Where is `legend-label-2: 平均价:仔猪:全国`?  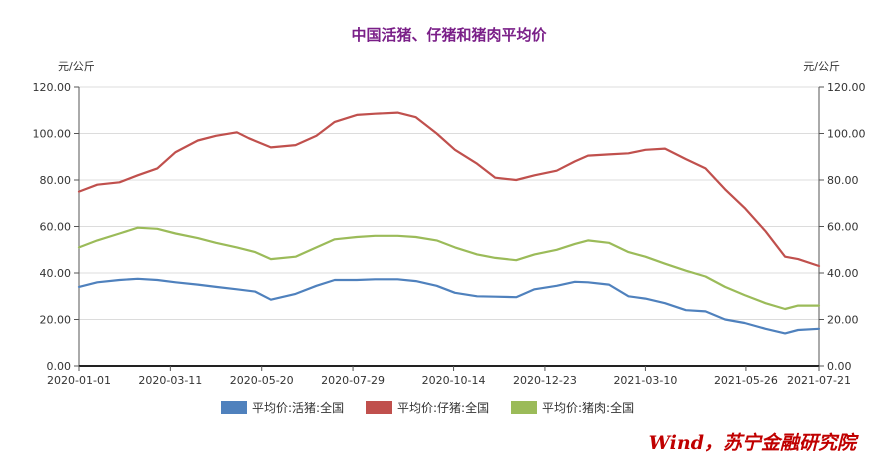 legend-label-2: 平均价:仔猪:全国 is located at coordinates (443, 407).